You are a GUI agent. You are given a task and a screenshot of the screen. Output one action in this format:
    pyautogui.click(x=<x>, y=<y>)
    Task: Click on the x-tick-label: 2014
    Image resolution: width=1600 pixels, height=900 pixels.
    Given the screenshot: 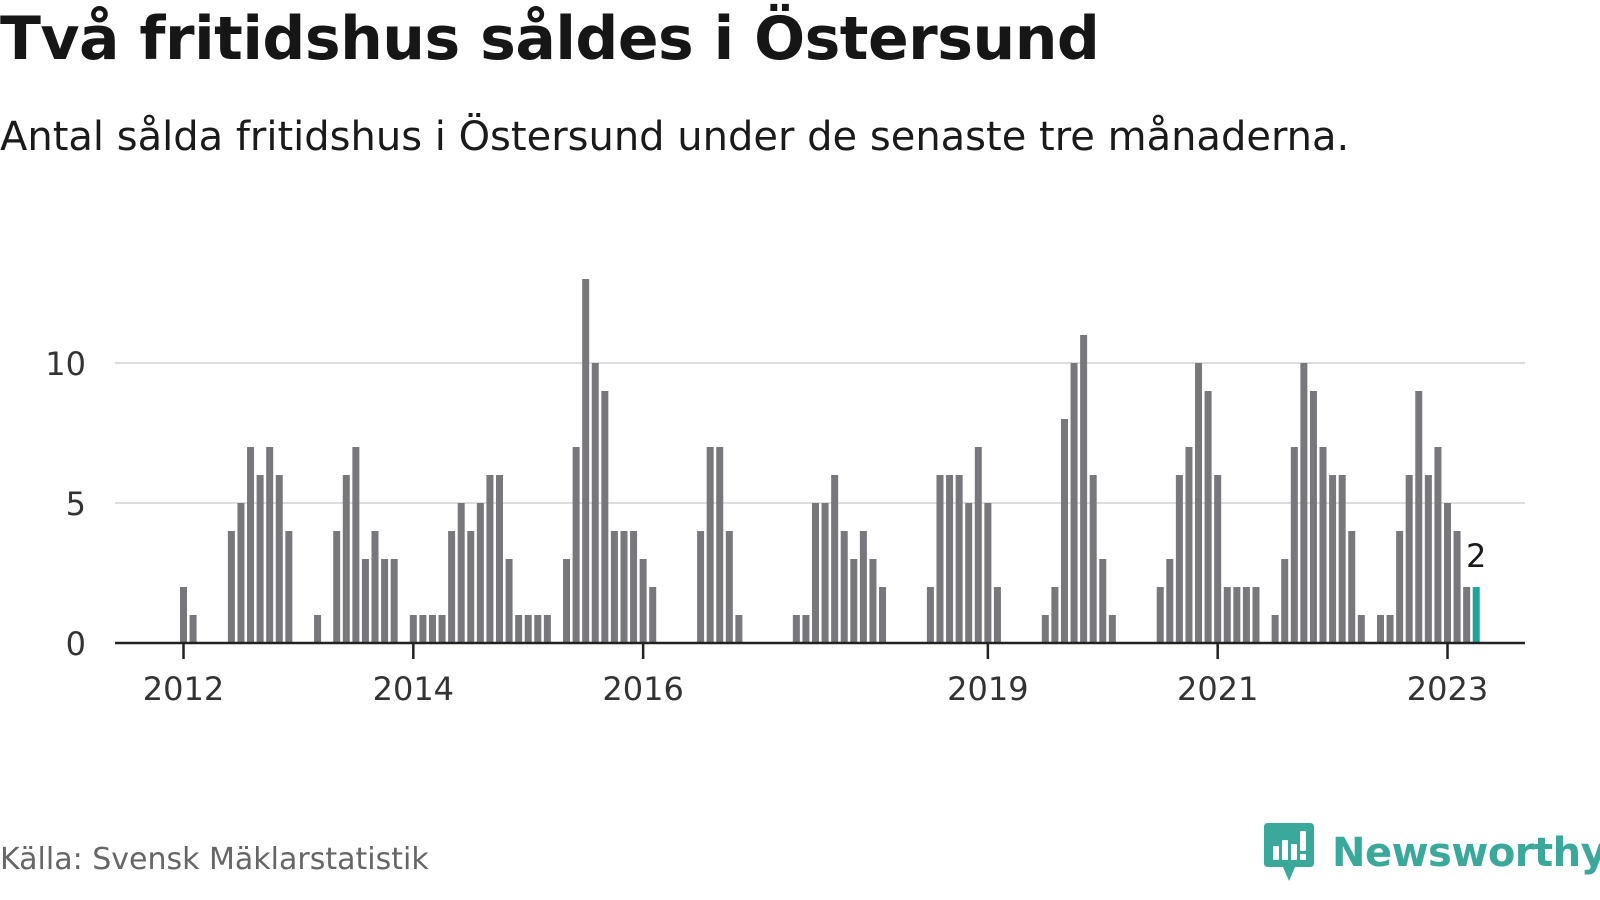 What is the action you would take?
    pyautogui.click(x=413, y=689)
    